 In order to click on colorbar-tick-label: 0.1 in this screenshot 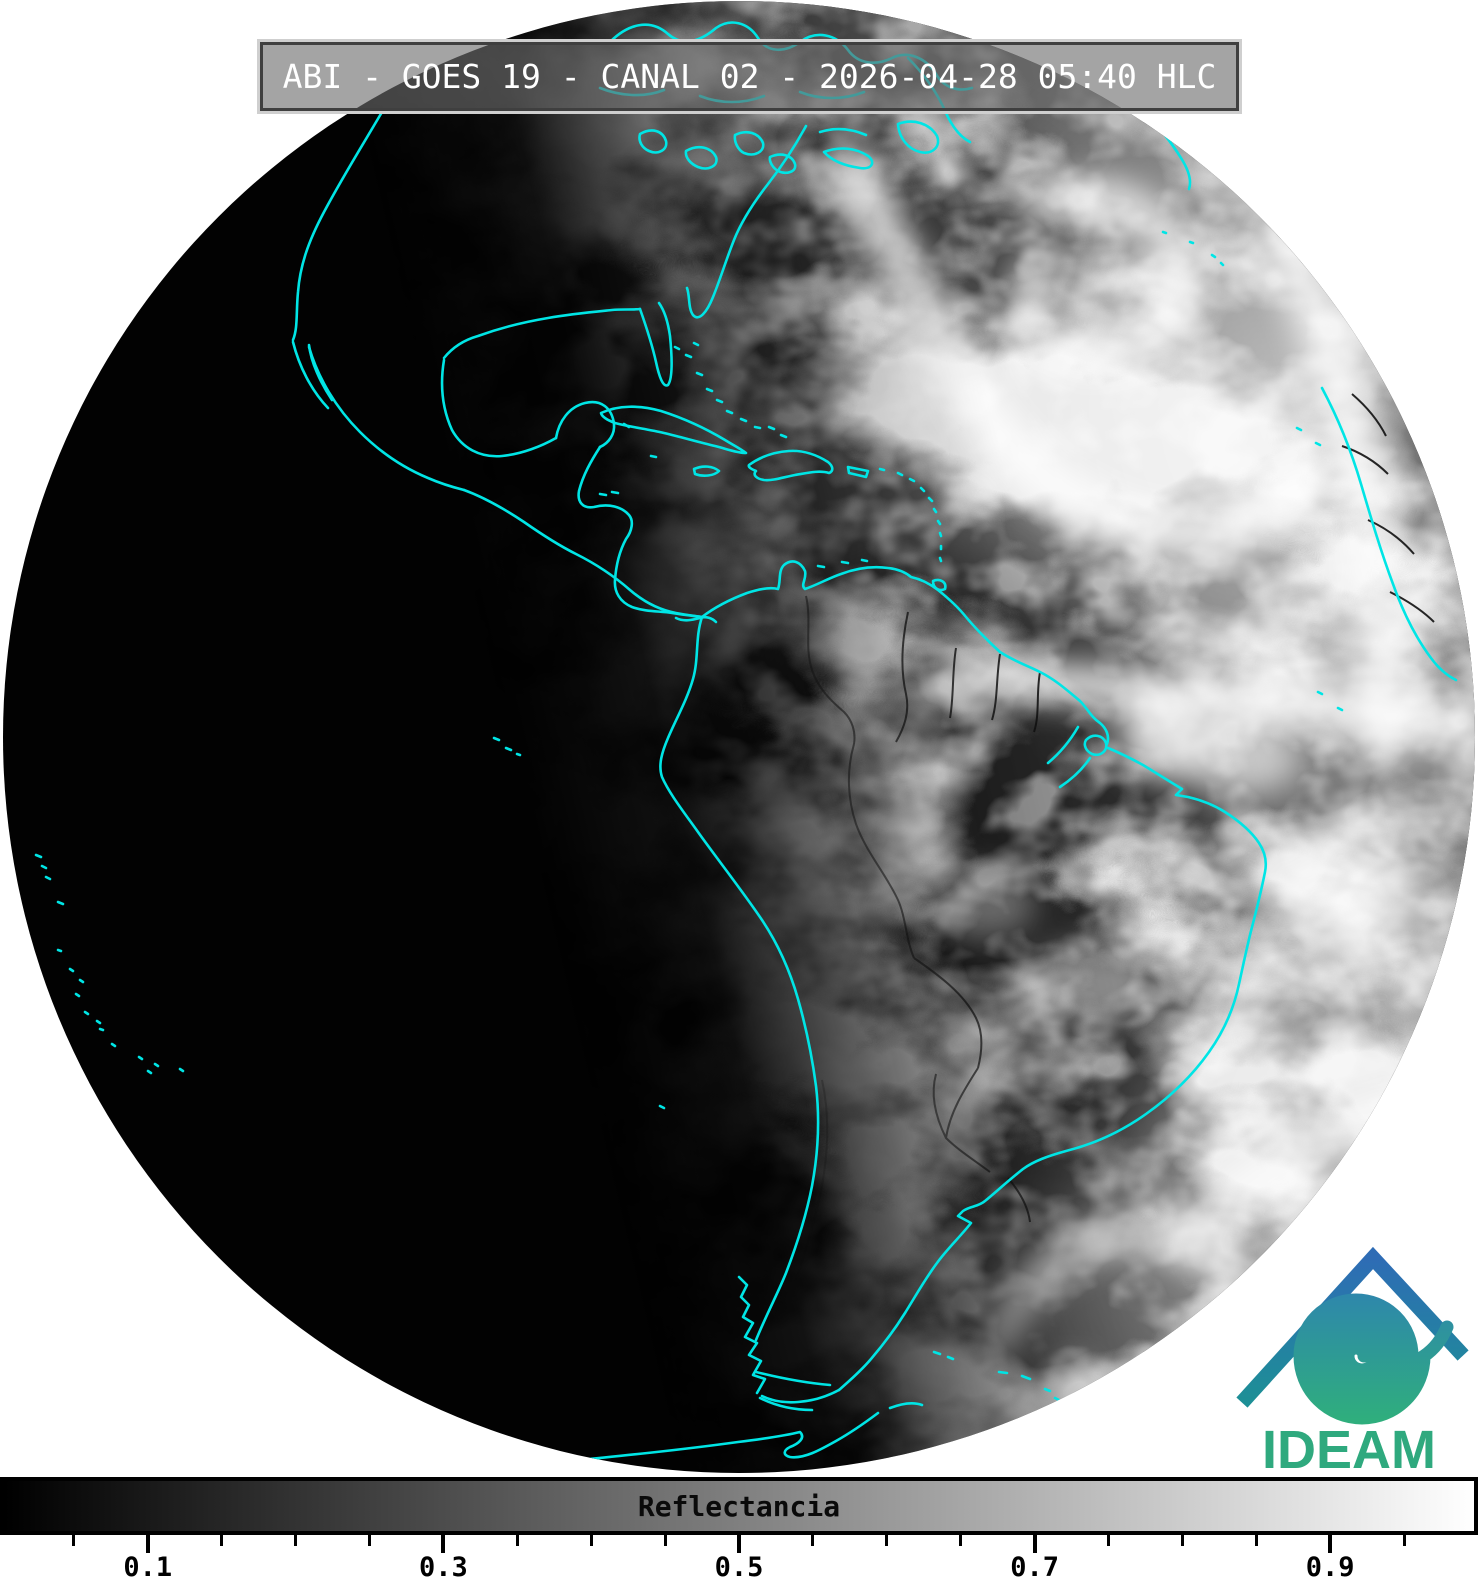, I will do `click(148, 1567)`.